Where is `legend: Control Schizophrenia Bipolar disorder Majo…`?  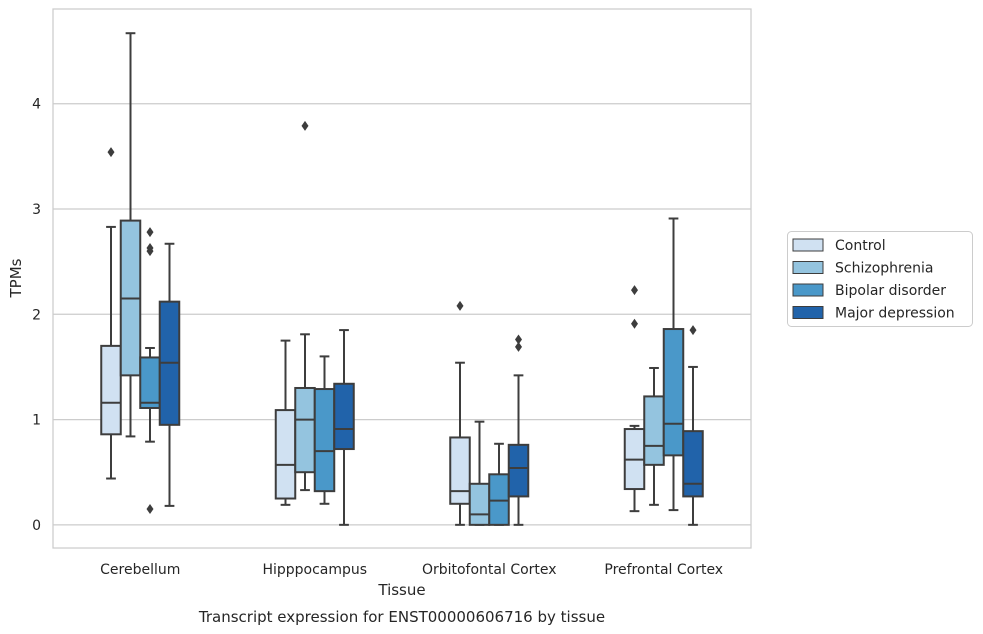 legend: Control Schizophrenia Bipolar disorder Majo… is located at coordinates (880, 279).